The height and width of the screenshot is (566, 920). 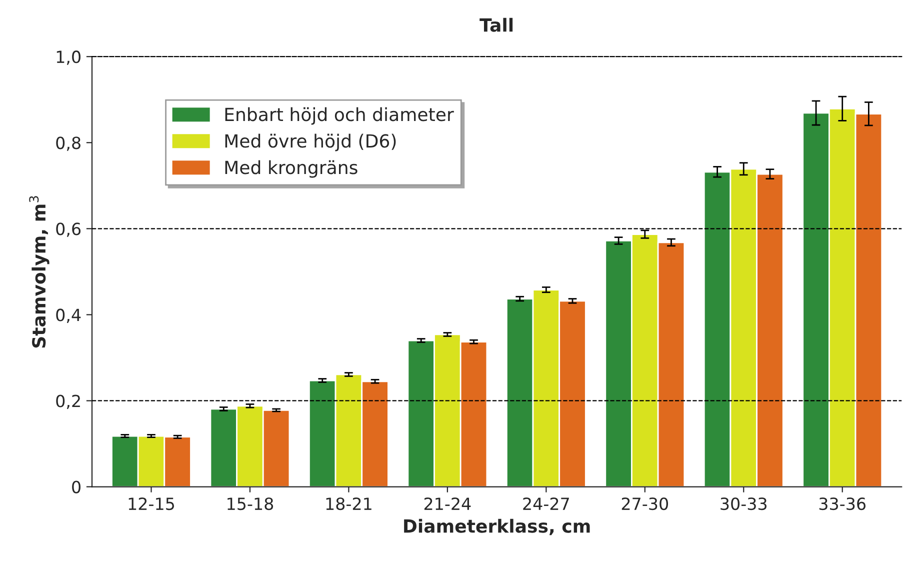 What do you see at coordinates (645, 503) in the screenshot?
I see `x-tick-label: 27-30` at bounding box center [645, 503].